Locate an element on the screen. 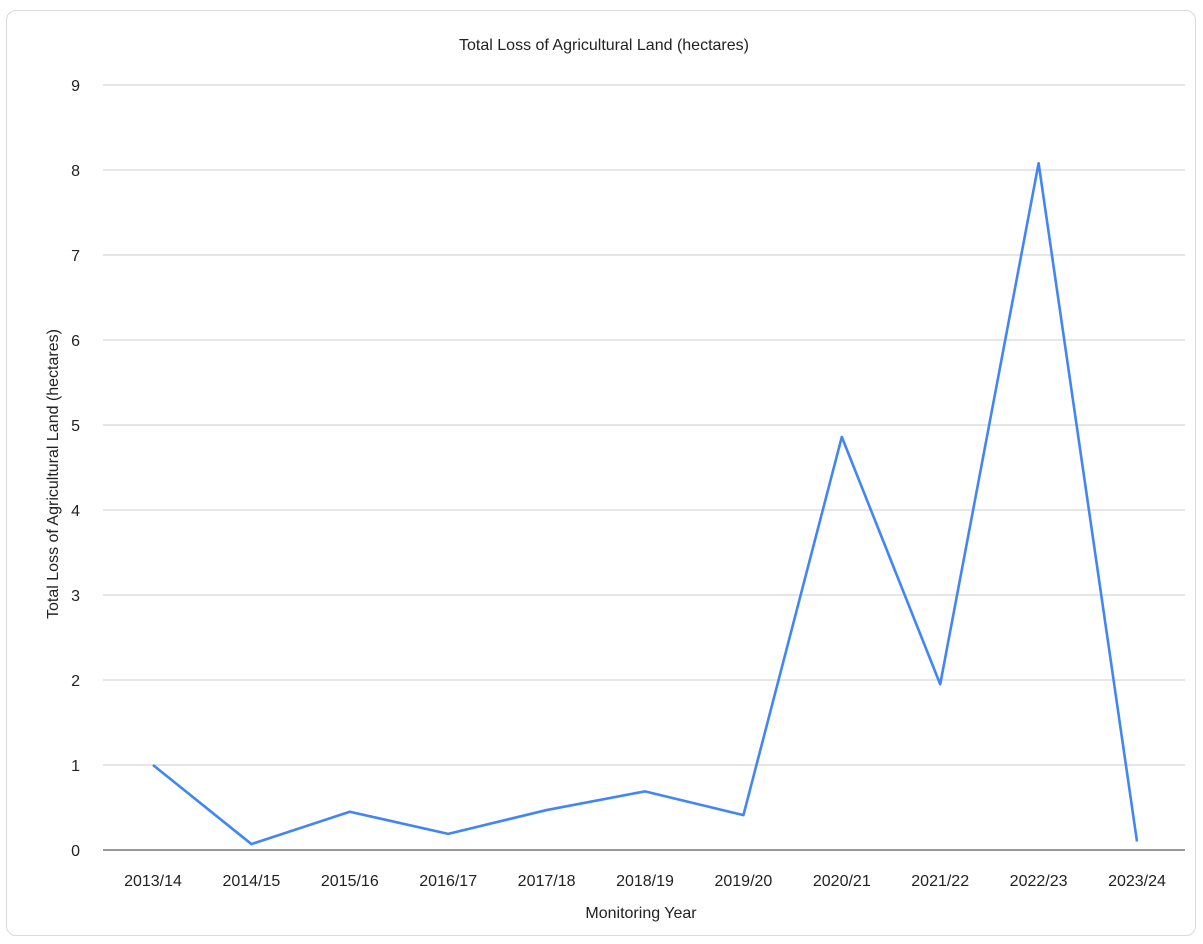  x-tick-label: 2023/24 is located at coordinates (1137, 881).